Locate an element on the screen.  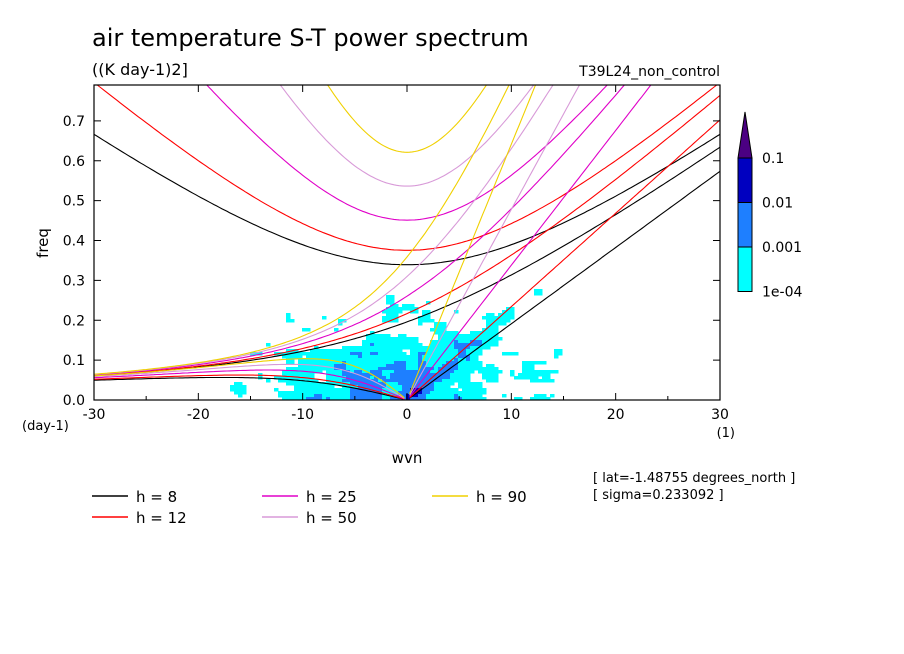
power-band-0.01 is located at coordinates (416, 390).